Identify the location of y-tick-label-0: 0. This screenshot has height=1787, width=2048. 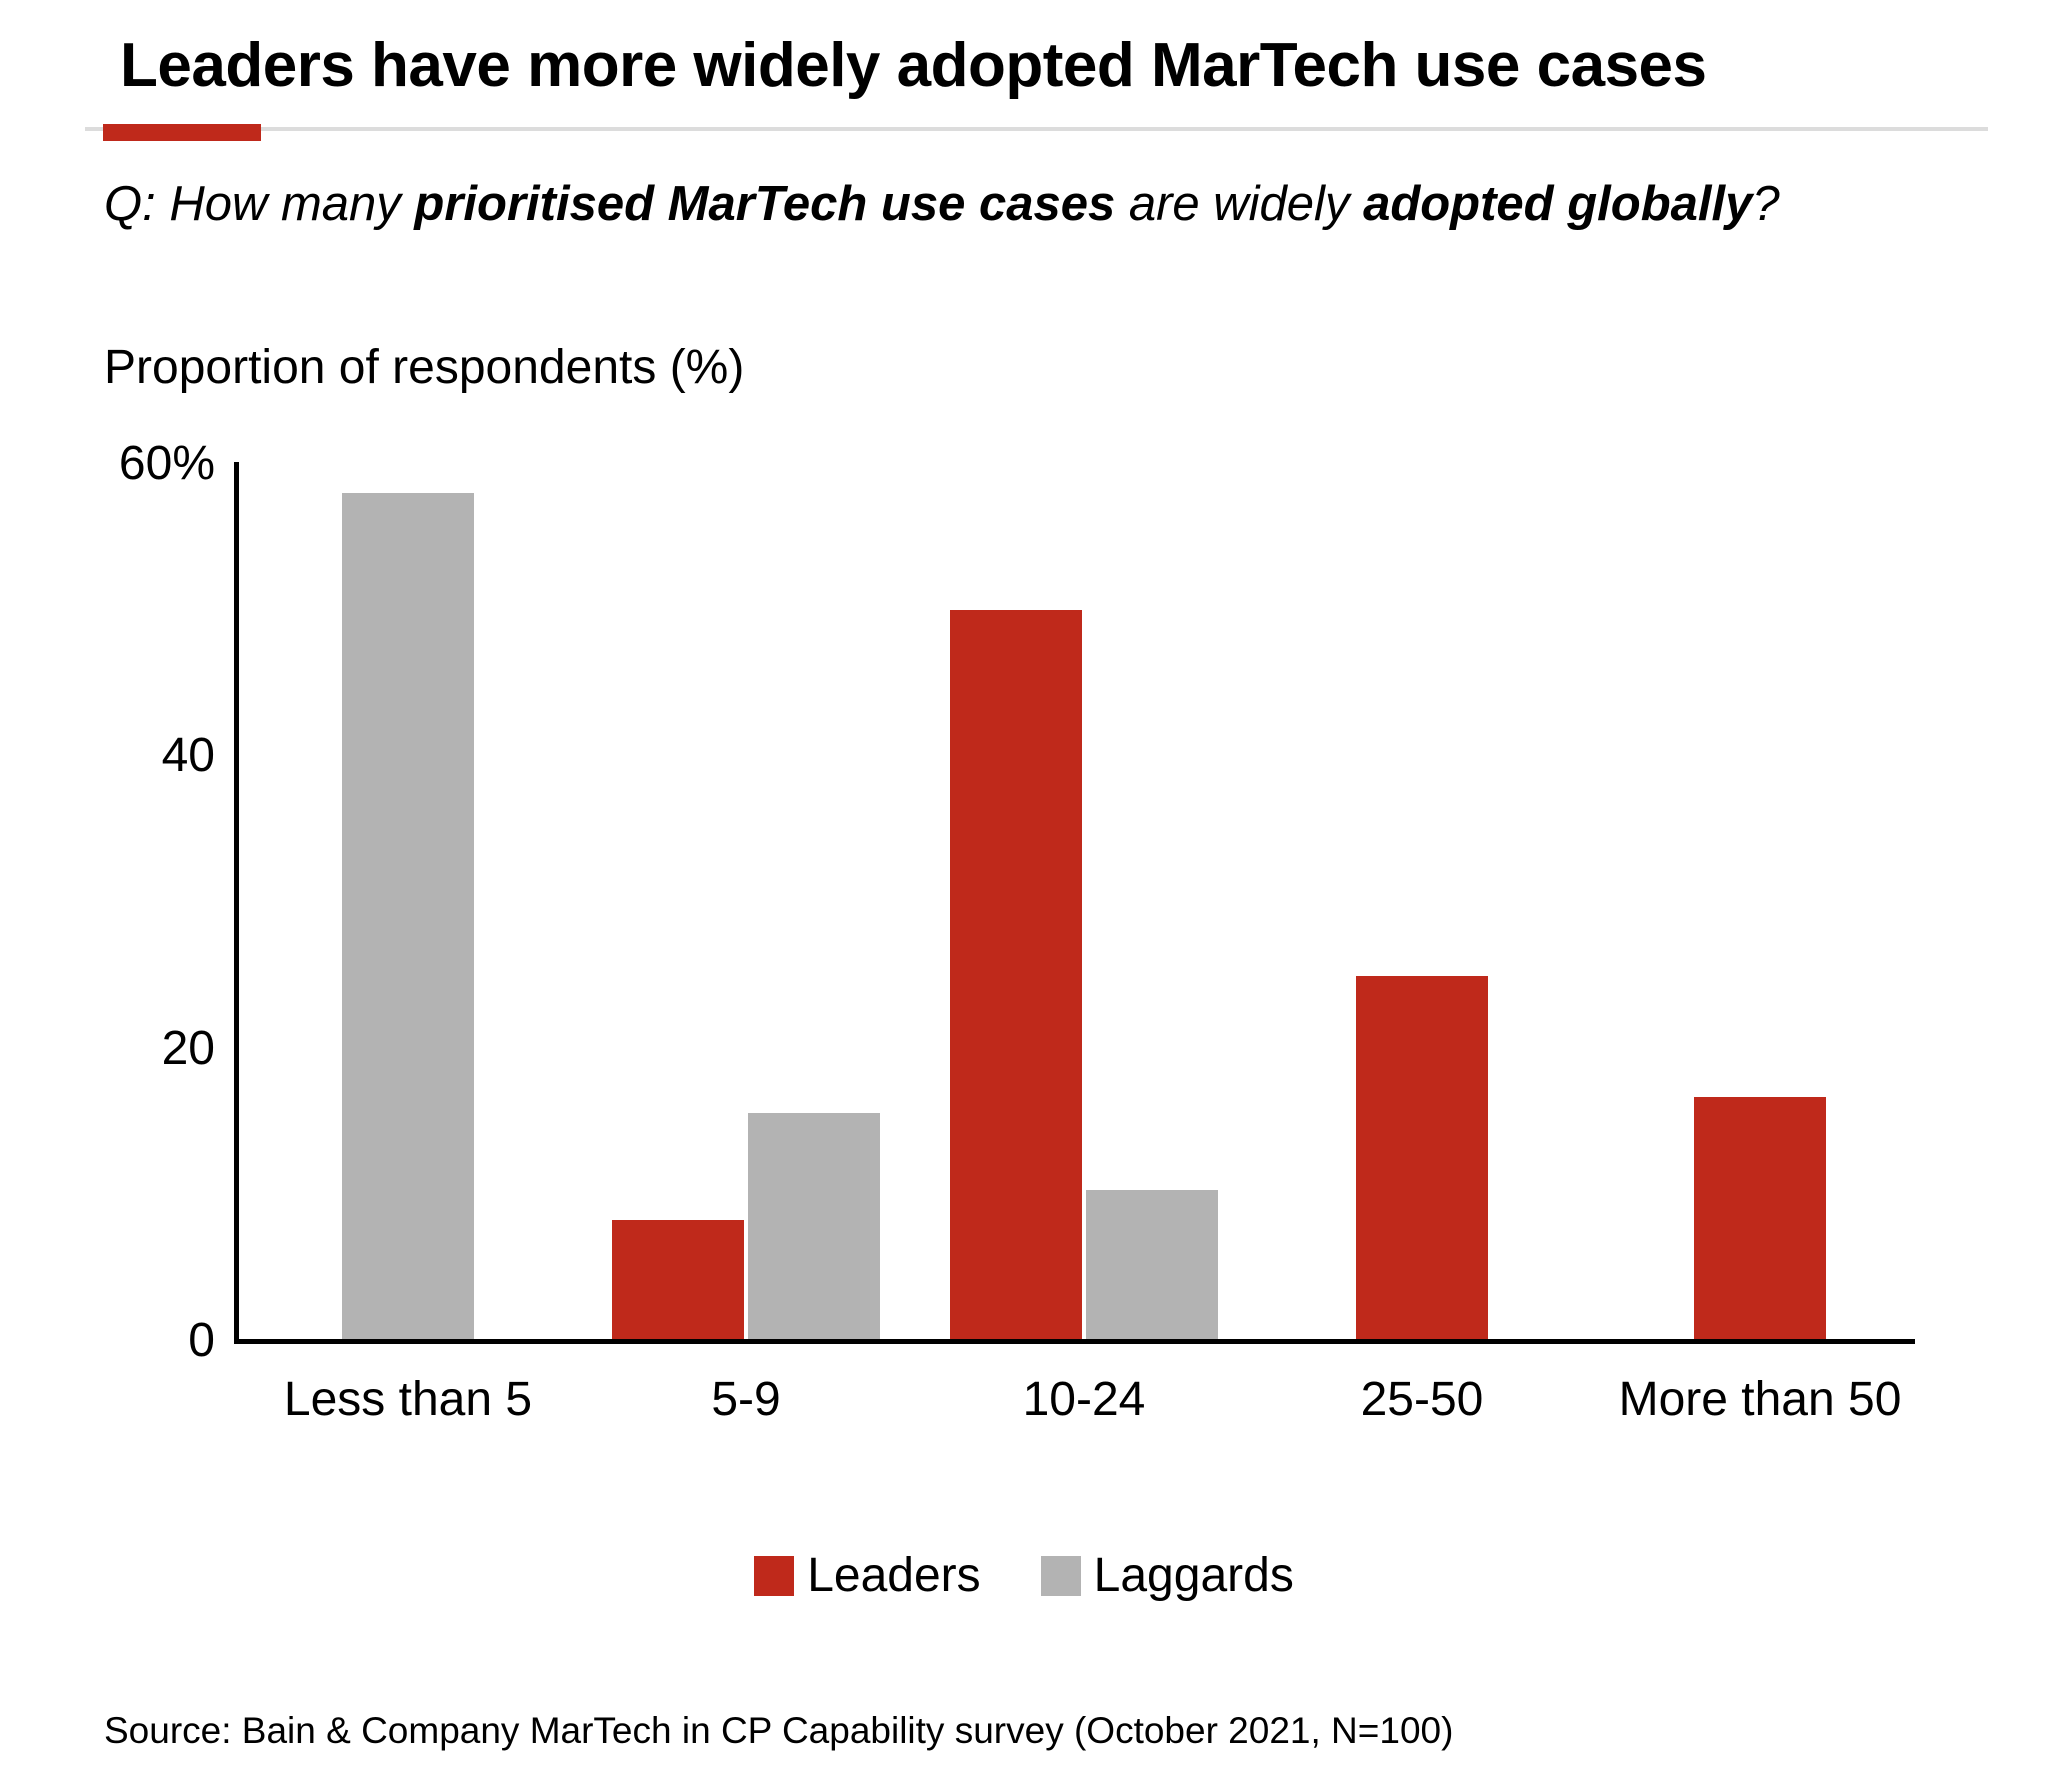
(201, 1340).